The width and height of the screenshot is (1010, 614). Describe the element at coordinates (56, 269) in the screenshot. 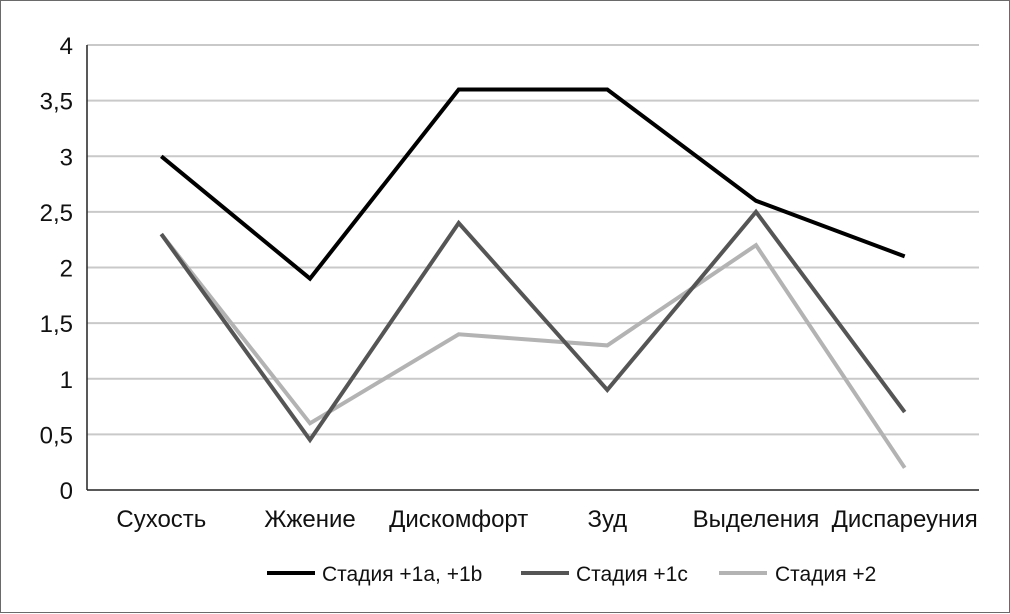

I see `y-tick-labels: 0 0,5 1 1,5 2 2,5 3 3,5 4` at that location.